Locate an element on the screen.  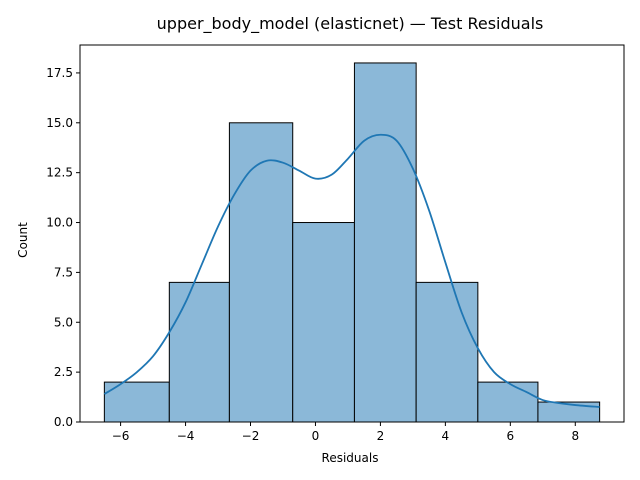
x-tick-label: 8 is located at coordinates (575, 436).